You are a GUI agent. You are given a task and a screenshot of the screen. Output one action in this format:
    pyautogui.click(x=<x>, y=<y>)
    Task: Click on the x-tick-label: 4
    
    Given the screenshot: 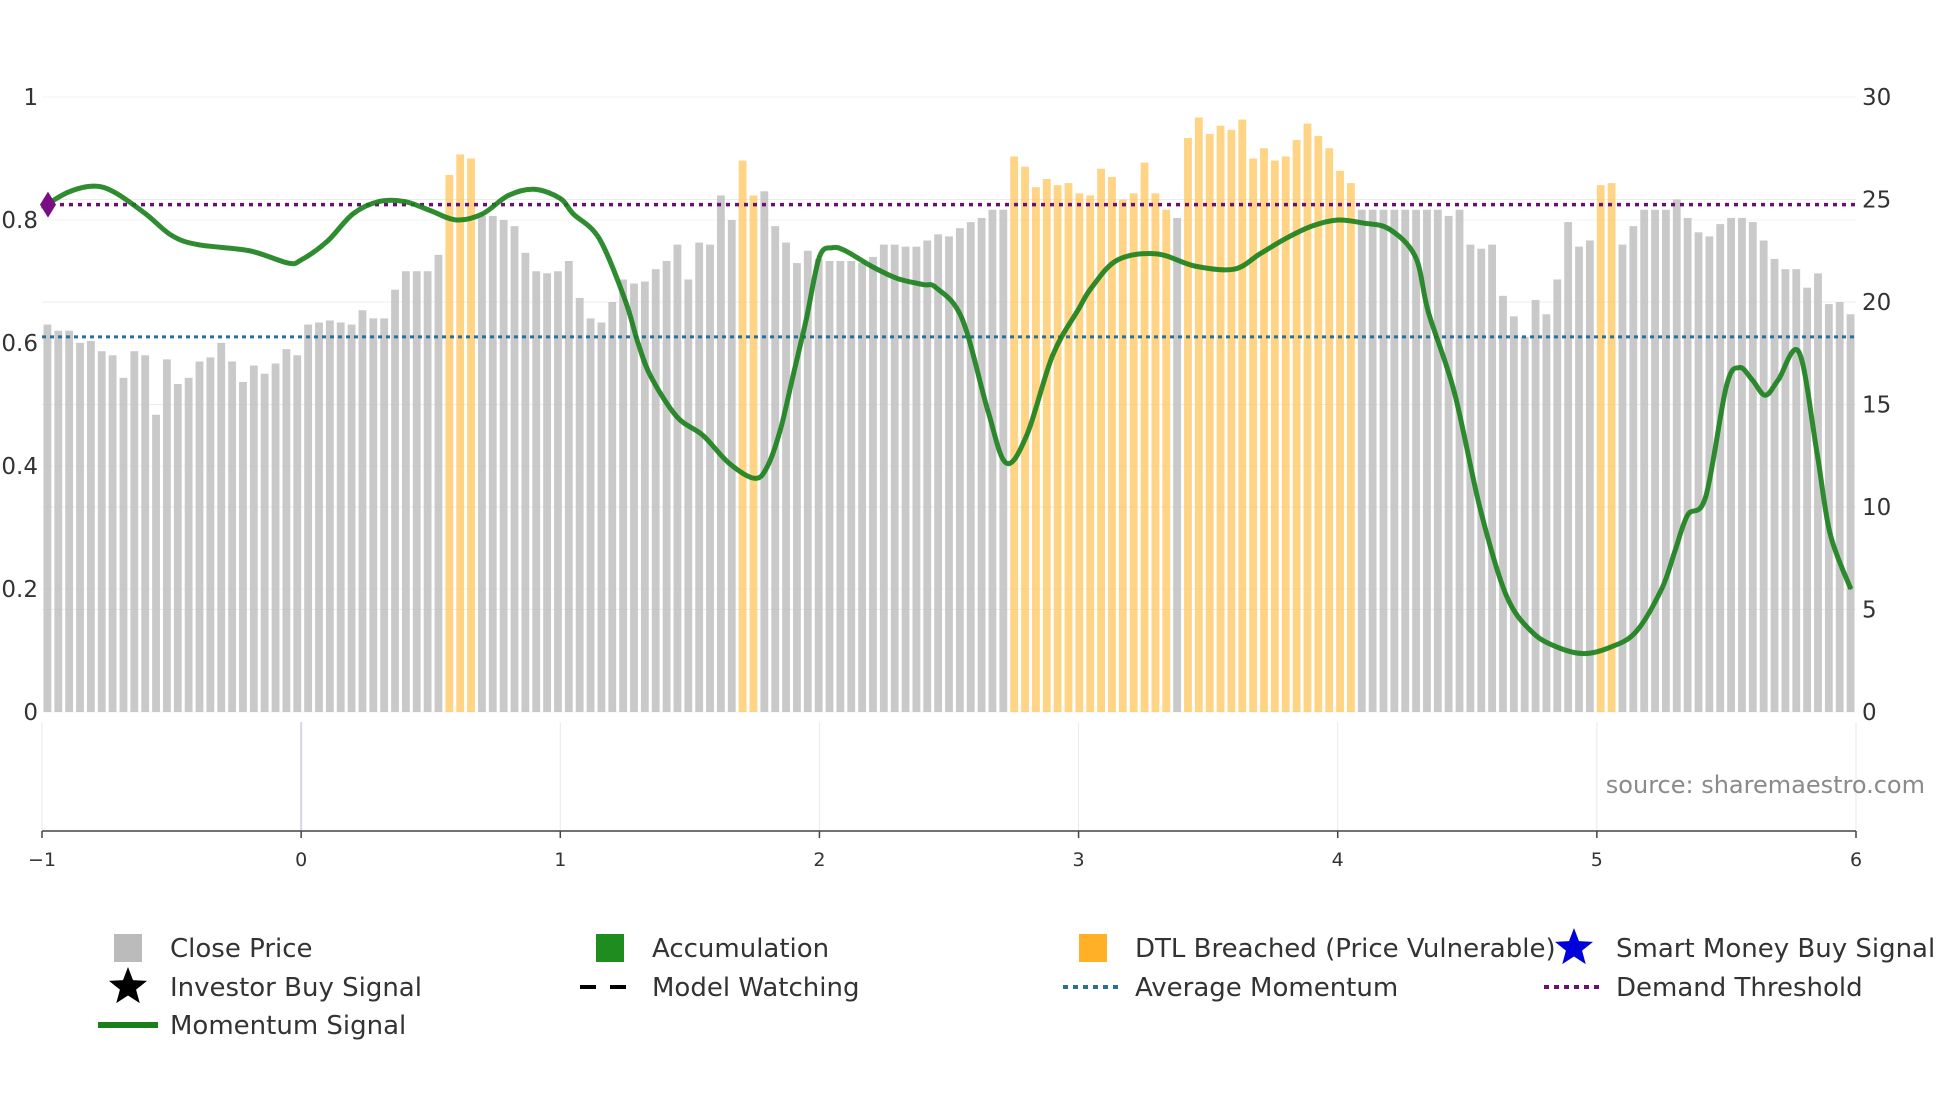 What is the action you would take?
    pyautogui.click(x=1338, y=860)
    